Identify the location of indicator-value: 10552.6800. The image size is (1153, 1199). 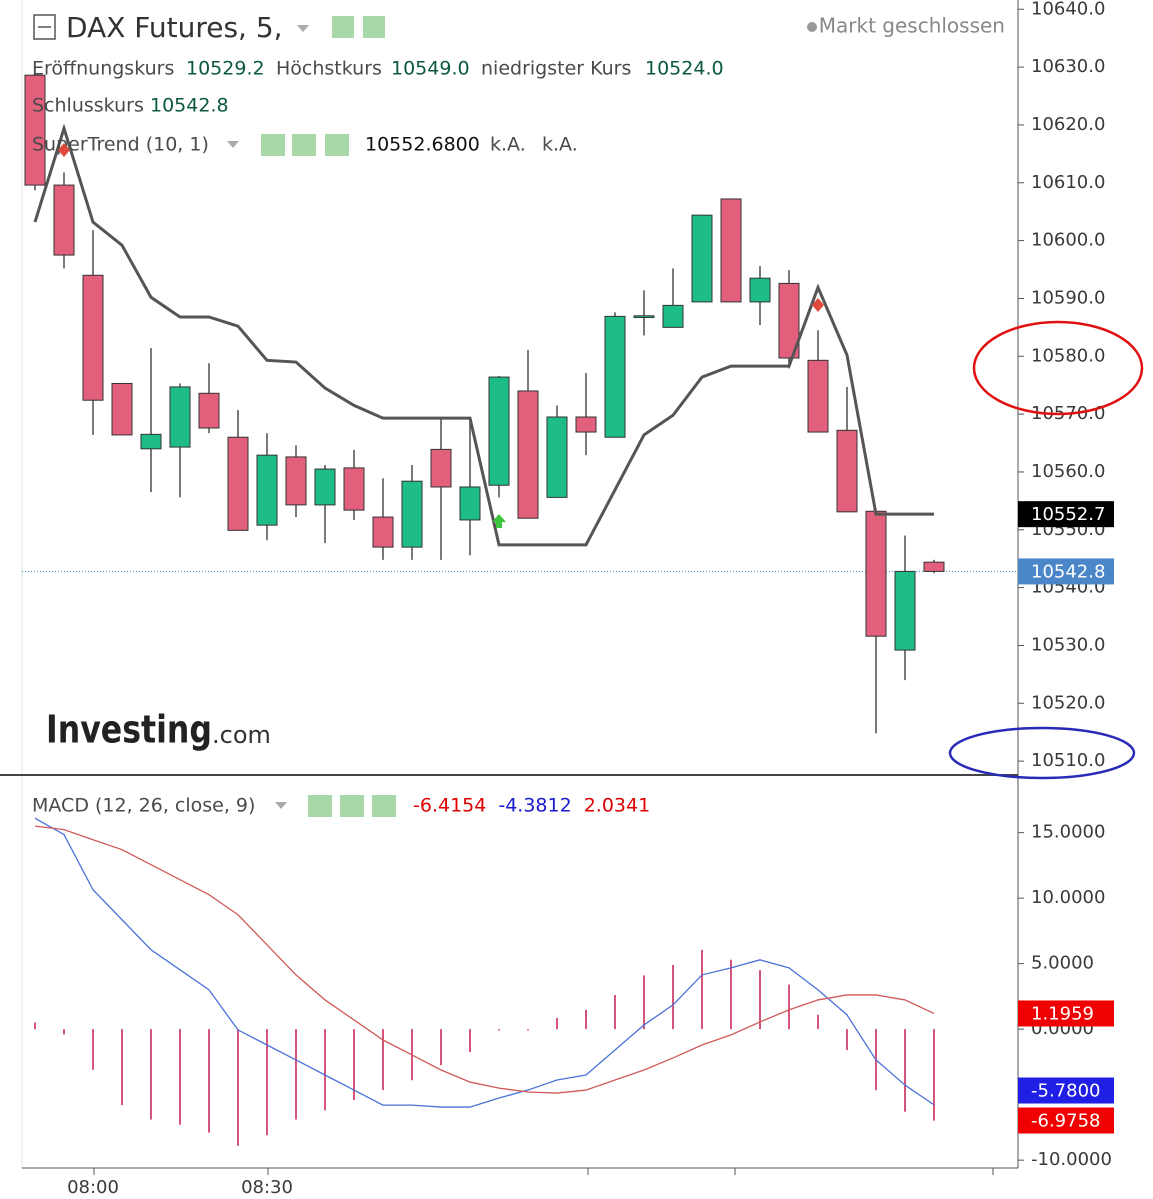
(422, 145).